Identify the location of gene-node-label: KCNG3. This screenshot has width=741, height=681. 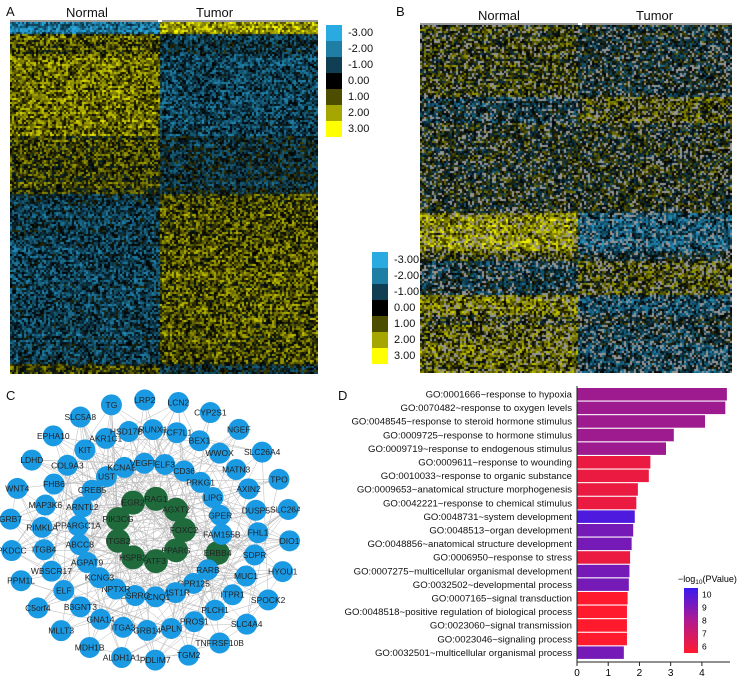
(100, 578).